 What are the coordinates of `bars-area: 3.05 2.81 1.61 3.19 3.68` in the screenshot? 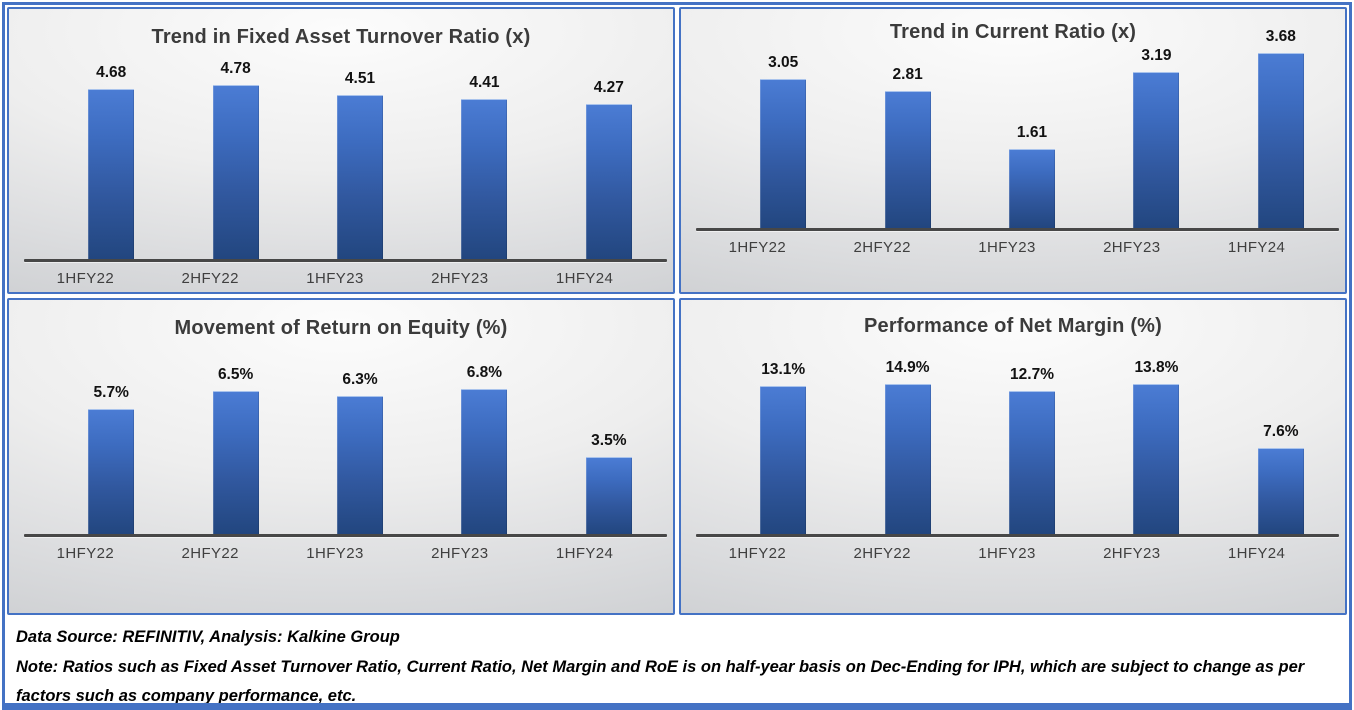 It's located at (1032, 128).